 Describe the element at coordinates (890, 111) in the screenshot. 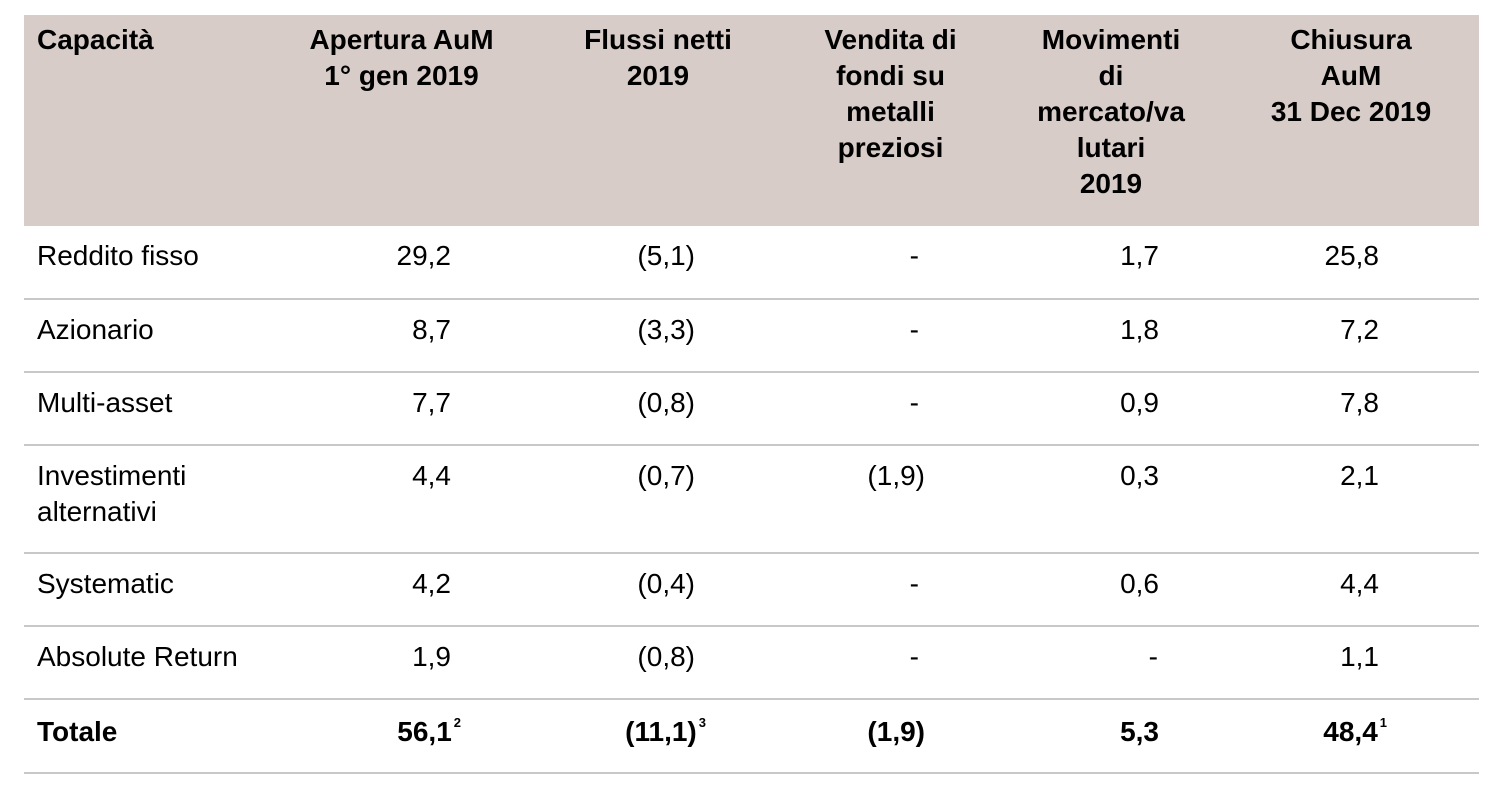

I see `header-vendita-line-3: metalli` at that location.